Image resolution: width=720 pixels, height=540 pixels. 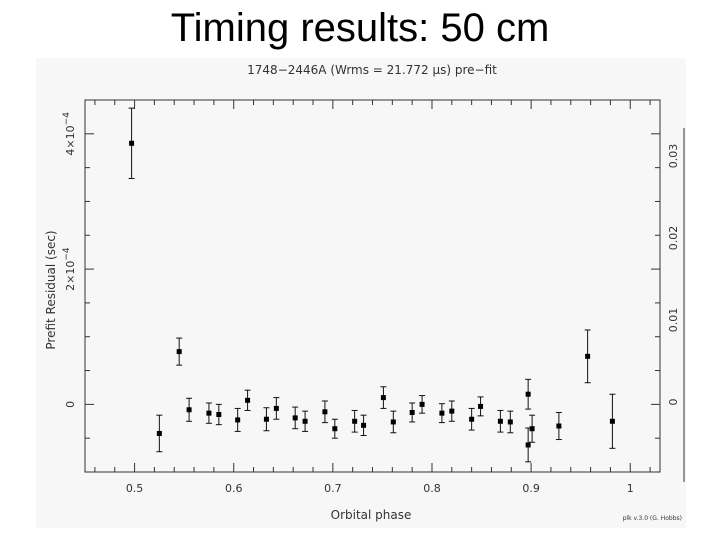 I want to click on x-axis-label: Orbital phase, so click(x=371, y=515).